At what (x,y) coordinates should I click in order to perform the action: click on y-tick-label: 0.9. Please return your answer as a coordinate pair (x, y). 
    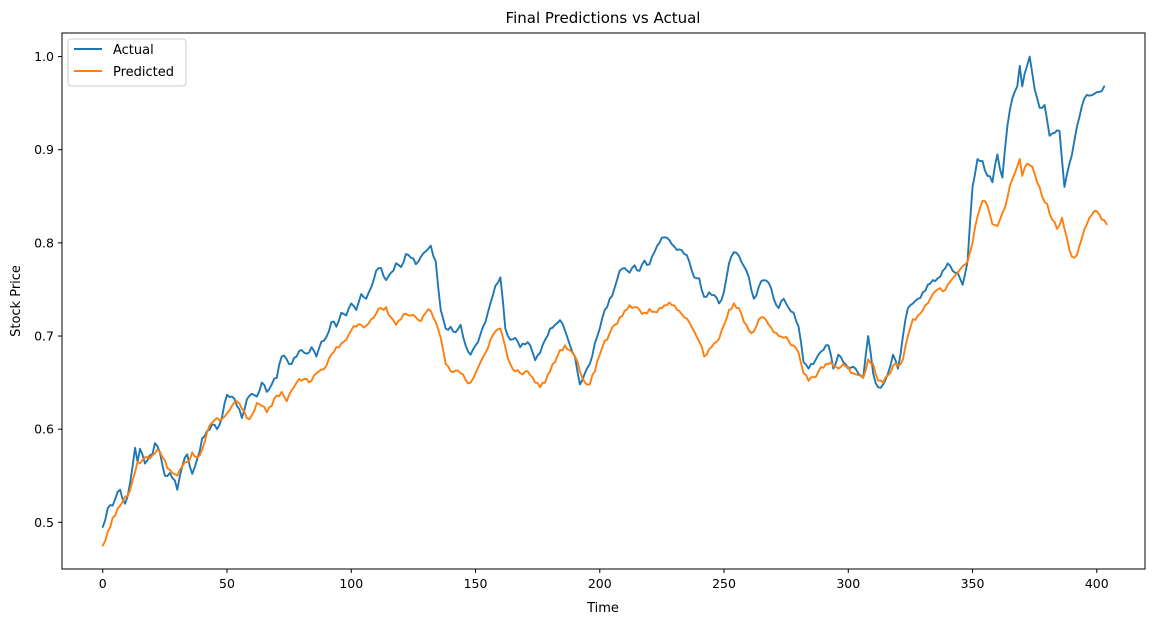
    Looking at the image, I should click on (44, 149).